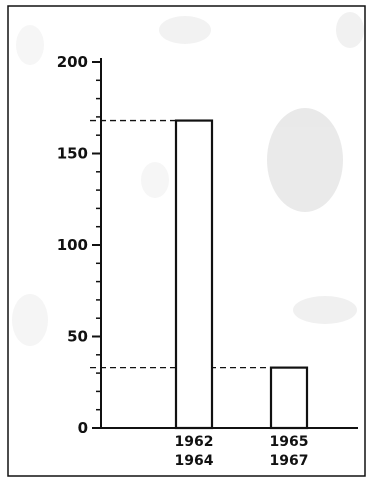 This screenshot has height=483, width=371. Describe the element at coordinates (72, 154) in the screenshot. I see `y-tick-label: 150` at that location.